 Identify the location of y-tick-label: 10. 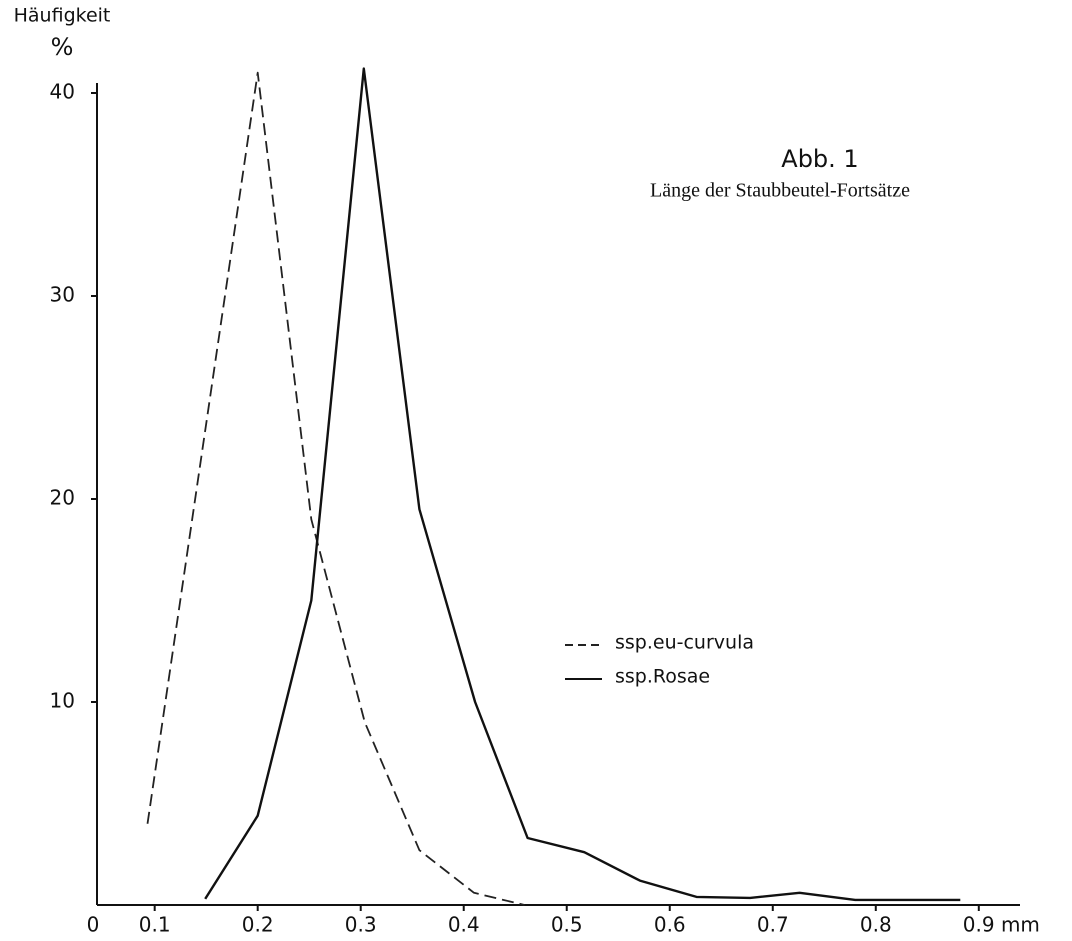
(62, 701).